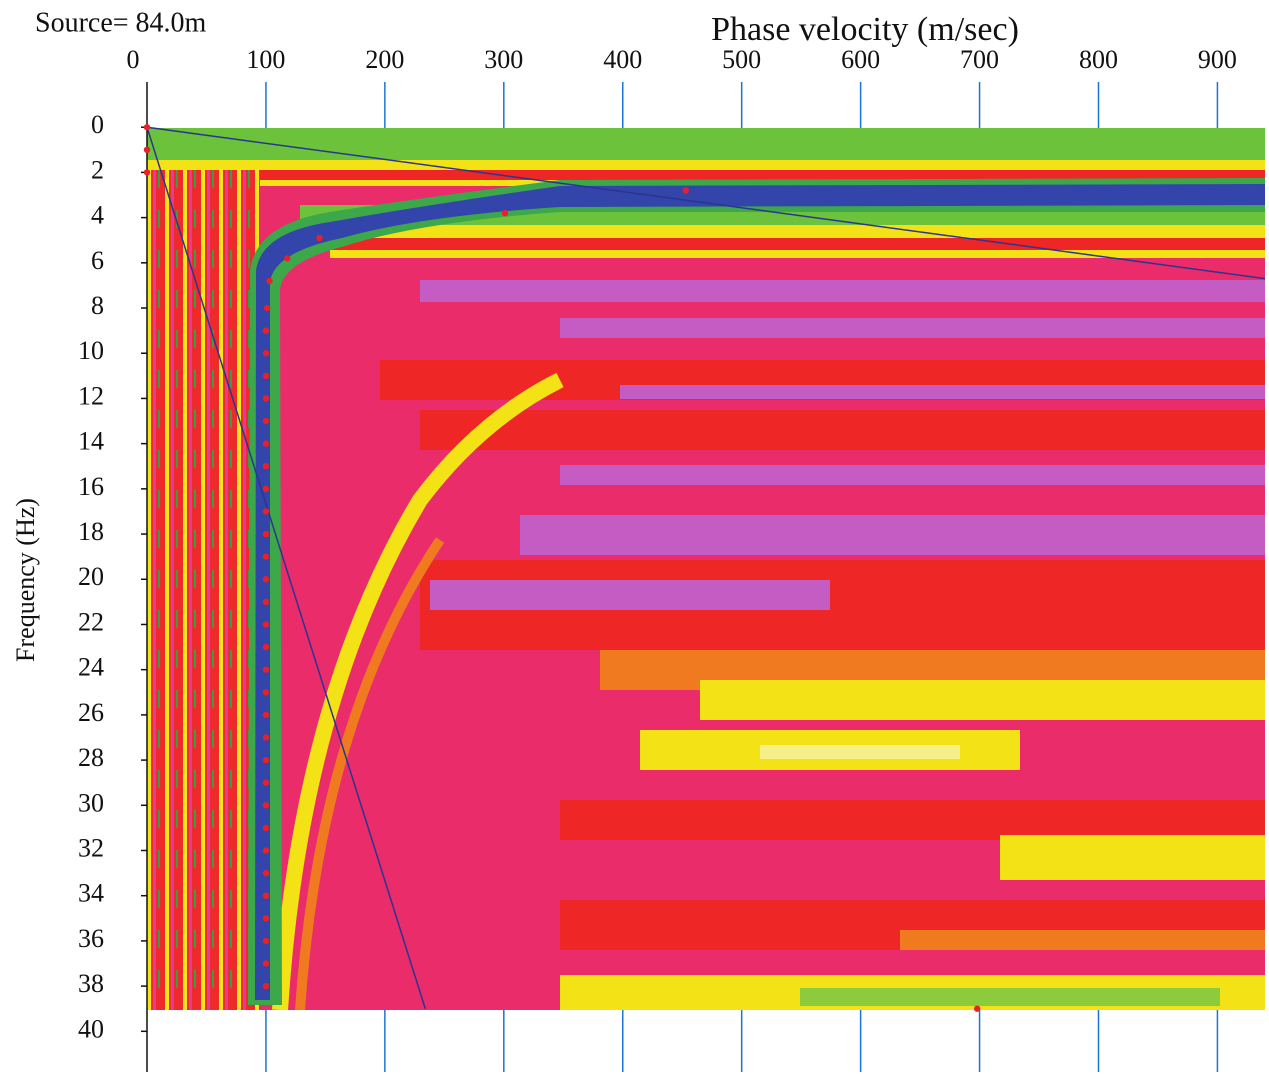 Image resolution: width=1269 pixels, height=1077 pixels. Describe the element at coordinates (979, 59) in the screenshot. I see `x-tick-label: 700` at that location.